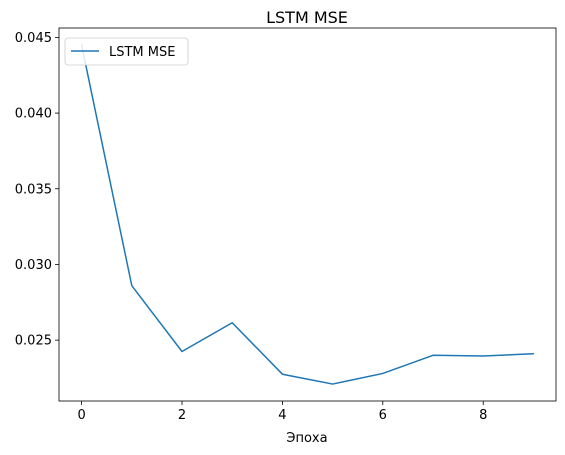 Image resolution: width=565 pixels, height=455 pixels. I want to click on x-tick-label: 0, so click(81, 415).